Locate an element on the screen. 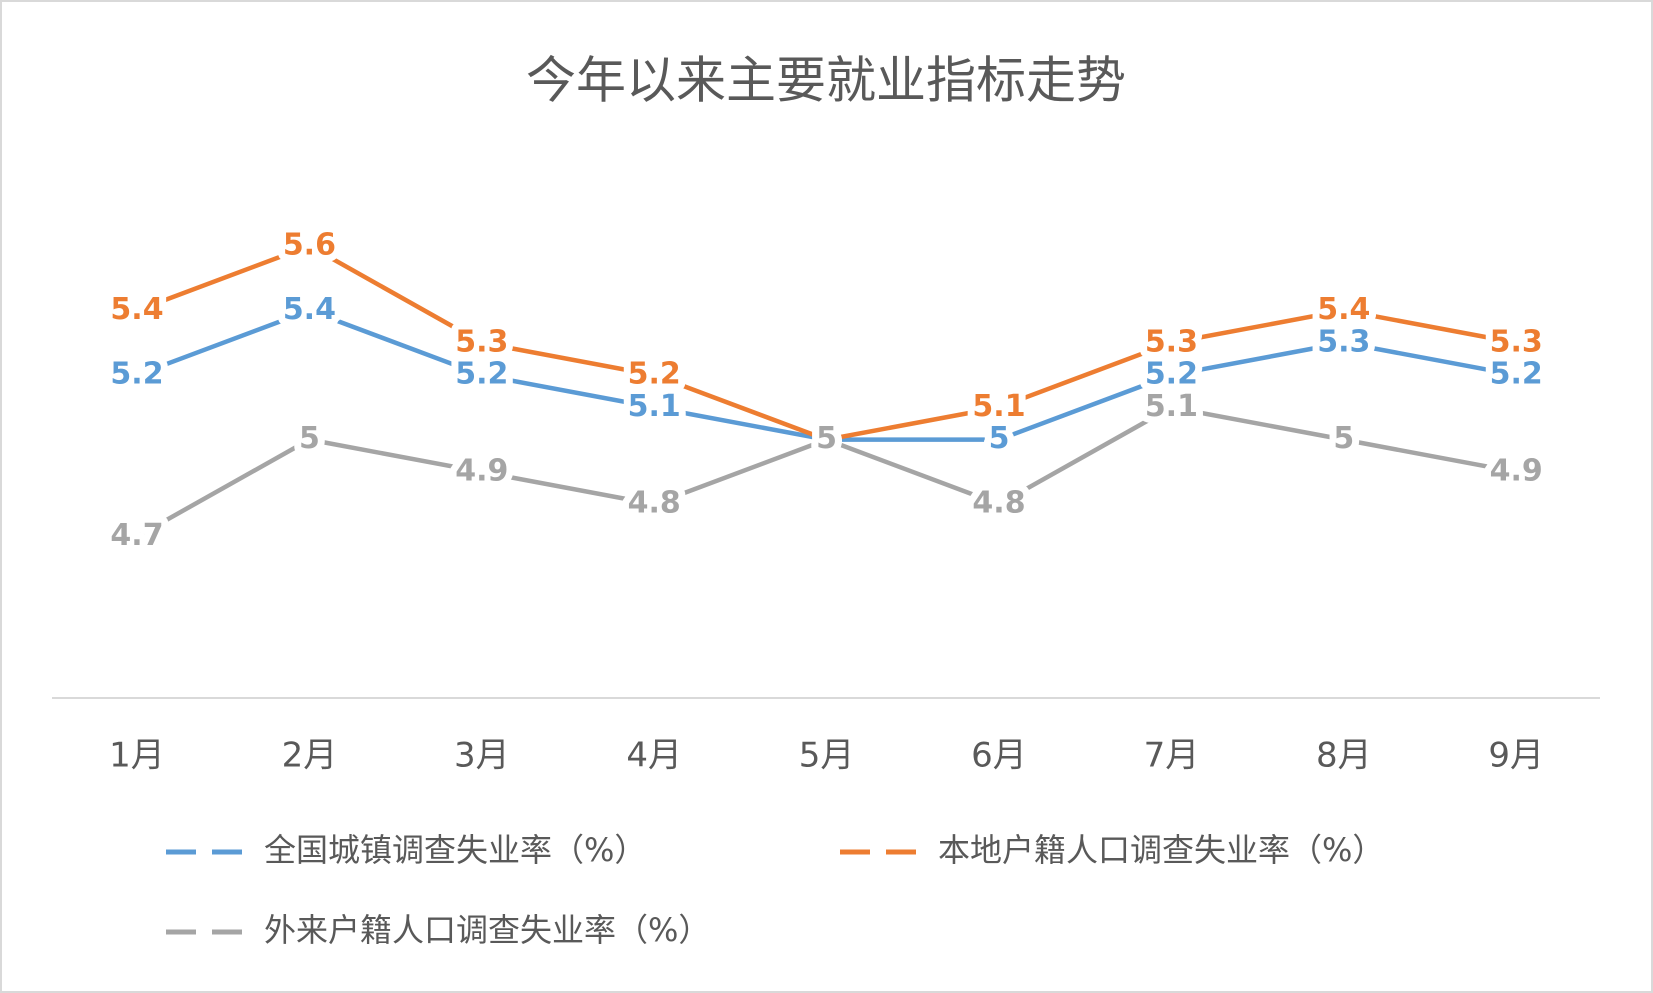 The width and height of the screenshot is (1653, 993). legend-label: 外来户籍人口调查失业率（%） is located at coordinates (487, 930).